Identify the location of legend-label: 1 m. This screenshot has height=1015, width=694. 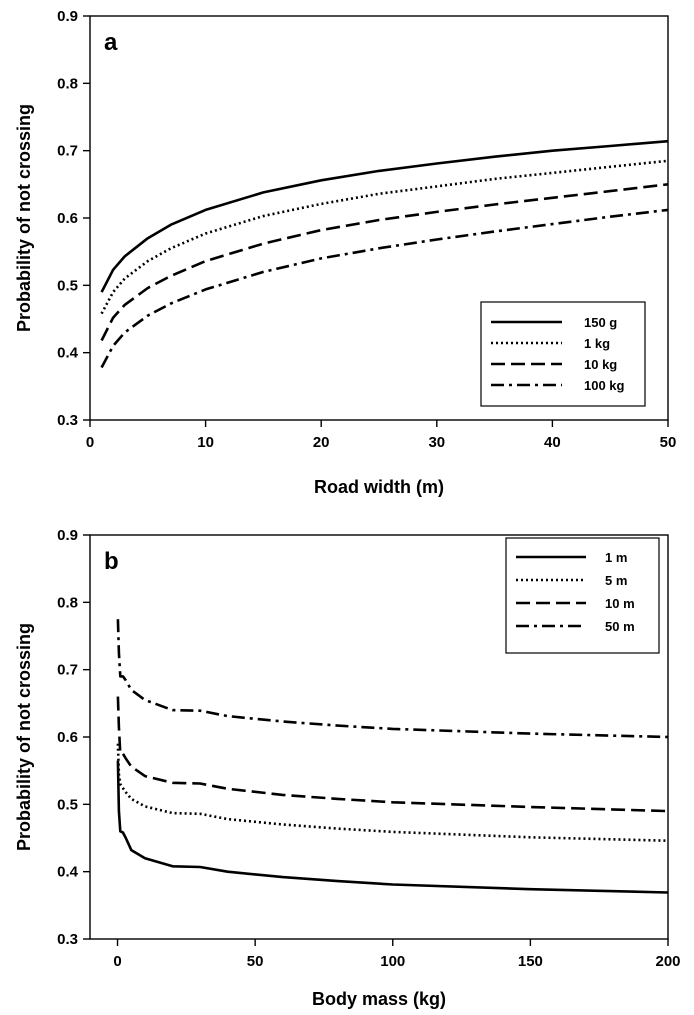
(616, 557).